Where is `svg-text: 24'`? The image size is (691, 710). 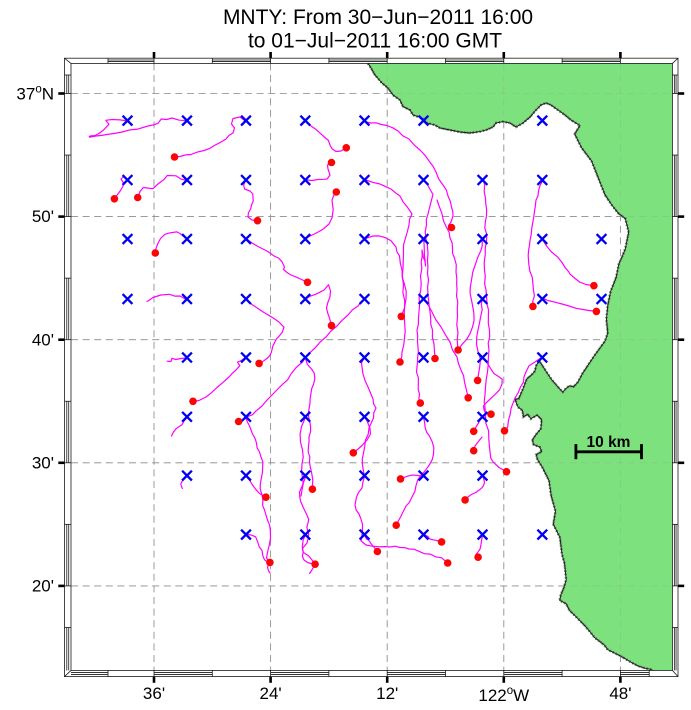 svg-text: 24' is located at coordinates (271, 693).